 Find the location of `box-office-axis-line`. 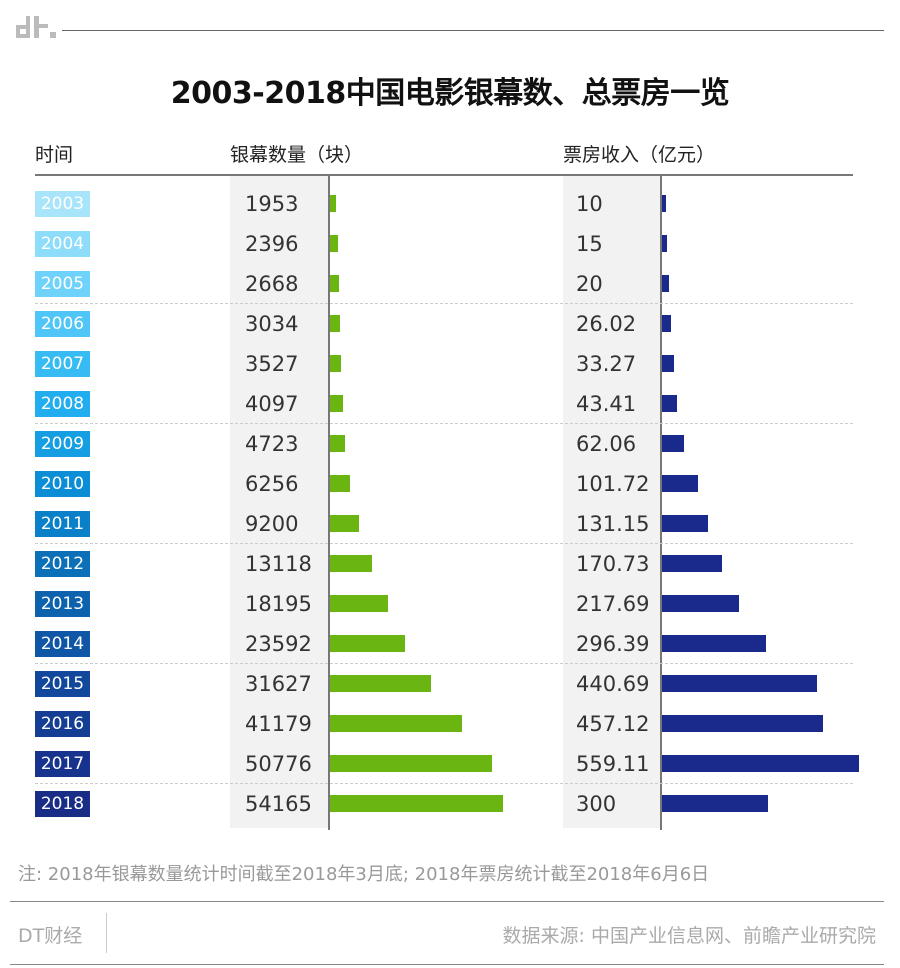

box-office-axis-line is located at coordinates (661, 503).